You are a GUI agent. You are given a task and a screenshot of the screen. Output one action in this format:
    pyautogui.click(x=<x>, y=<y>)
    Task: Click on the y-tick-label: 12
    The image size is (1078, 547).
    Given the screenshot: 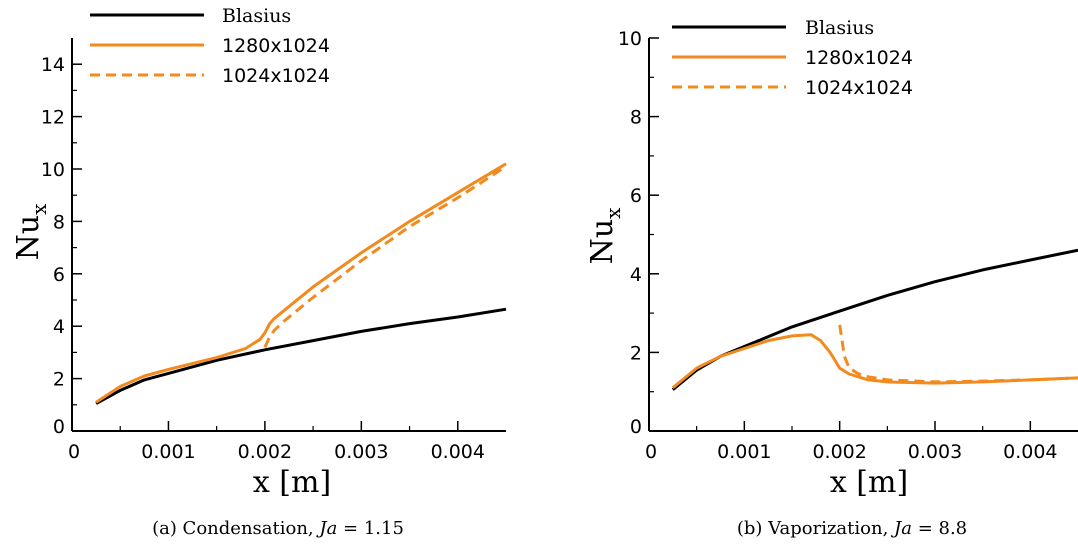 What is the action you would take?
    pyautogui.click(x=53, y=118)
    